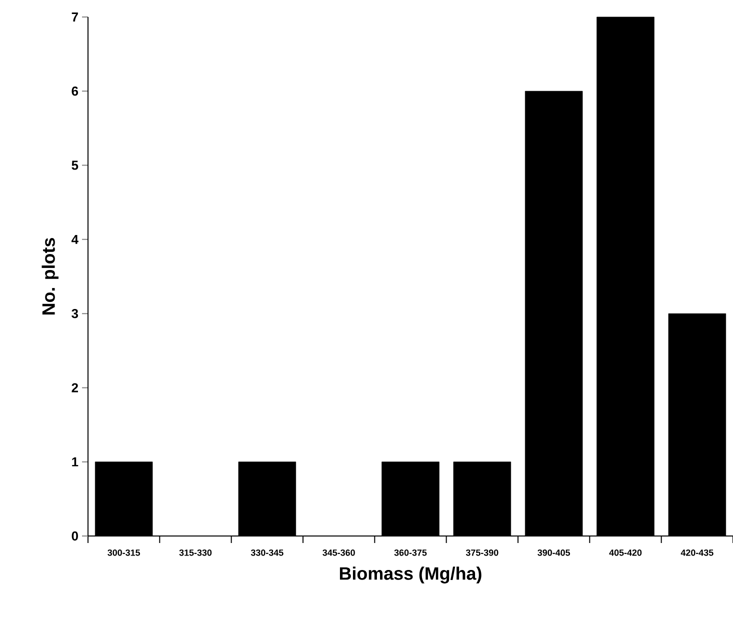 Image resolution: width=733 pixels, height=617 pixels. I want to click on y-tick-label: 2, so click(75, 387).